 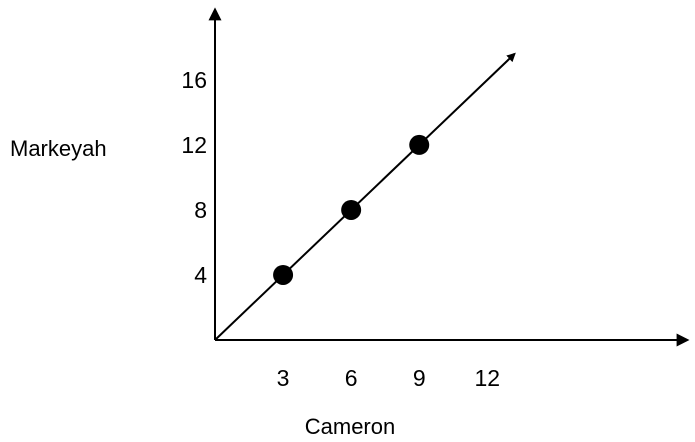 What do you see at coordinates (58, 148) in the screenshot?
I see `y-axis-title: Markeyah` at bounding box center [58, 148].